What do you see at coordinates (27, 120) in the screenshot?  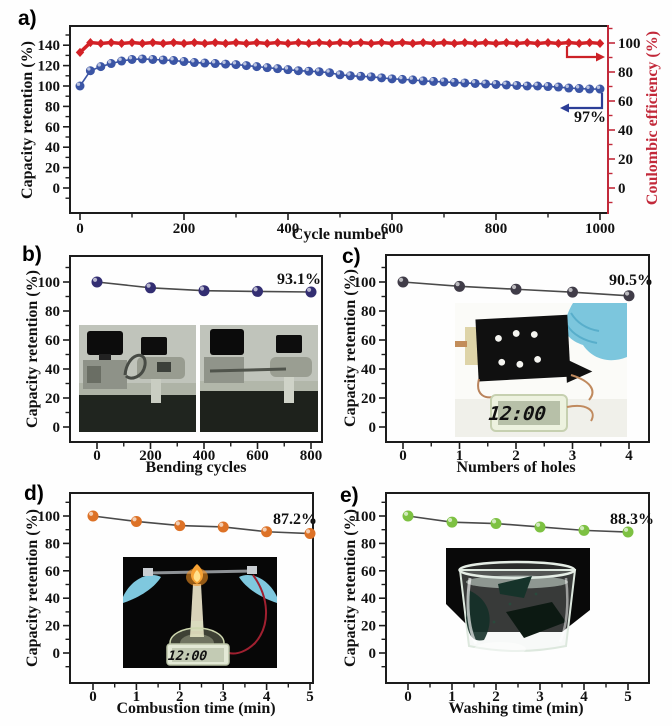 I see `y-axis-label-a: Capacity retention (%)` at bounding box center [27, 120].